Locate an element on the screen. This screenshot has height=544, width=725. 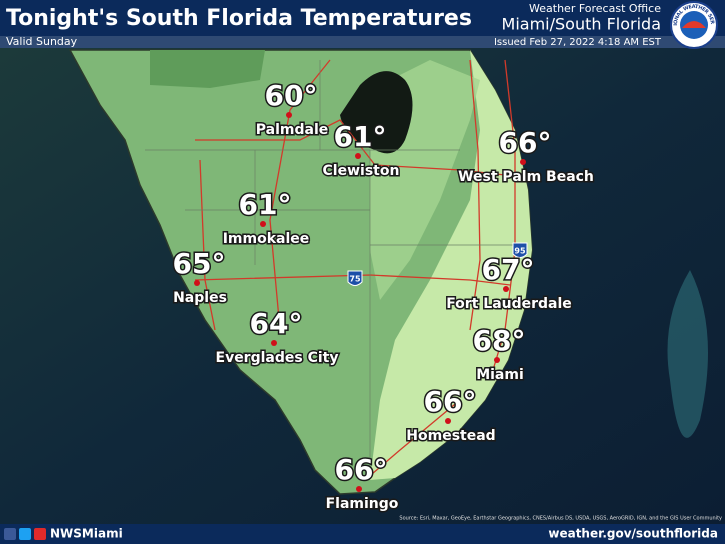
lake-okeechobee is located at coordinates (376, 112).